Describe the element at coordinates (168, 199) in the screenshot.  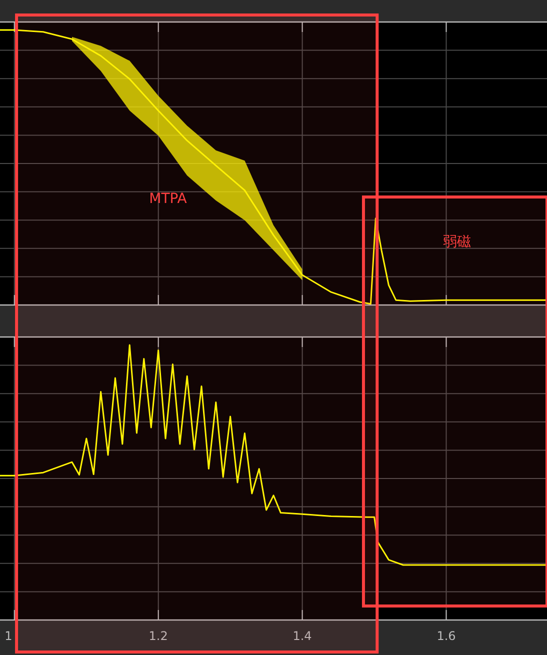
I see `band-label: MTPA` at that location.